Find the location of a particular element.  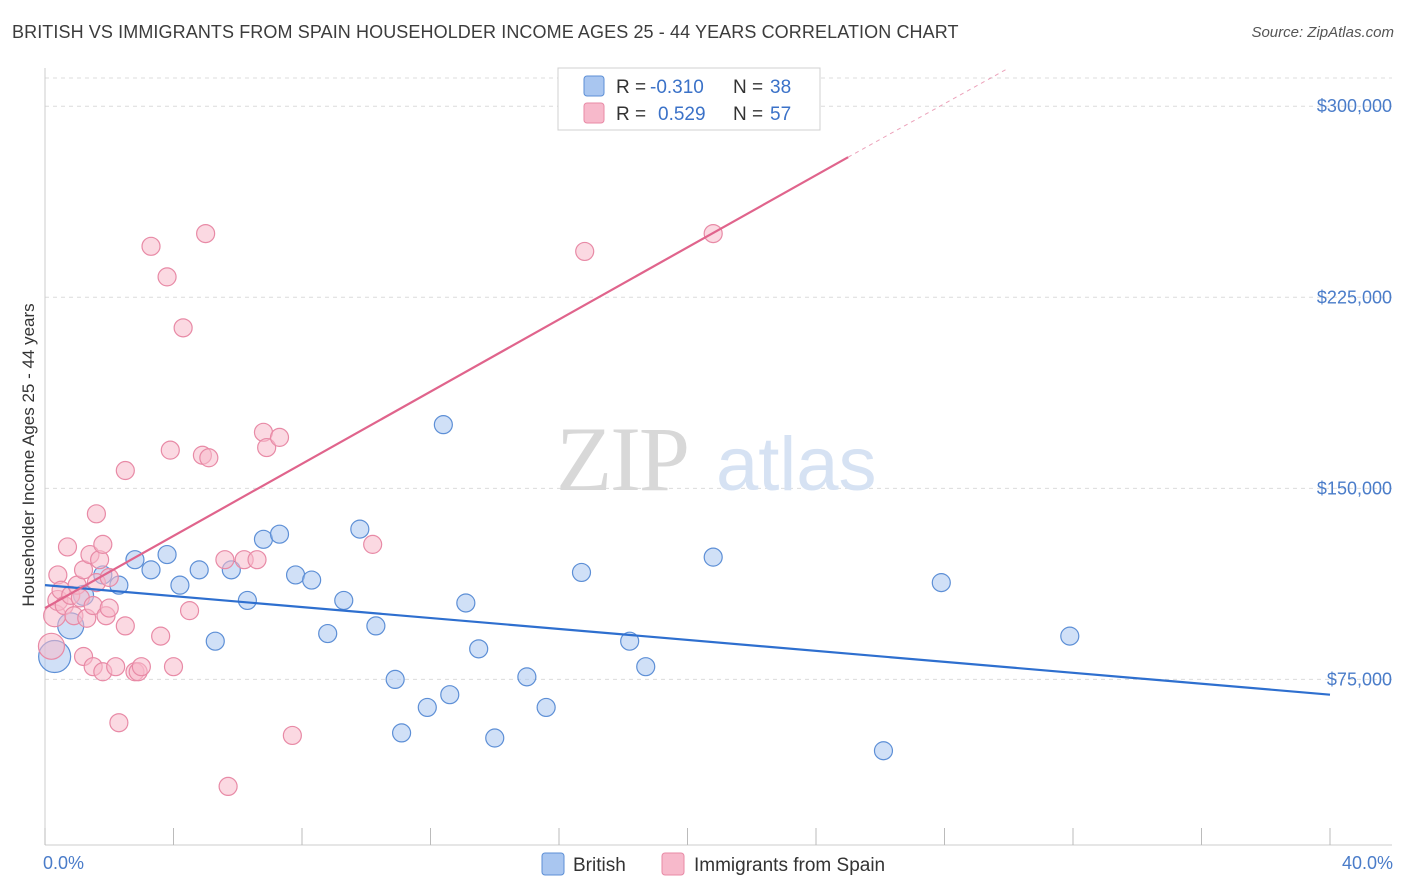

x-tick-label: 0.0% is located at coordinates (63, 863).